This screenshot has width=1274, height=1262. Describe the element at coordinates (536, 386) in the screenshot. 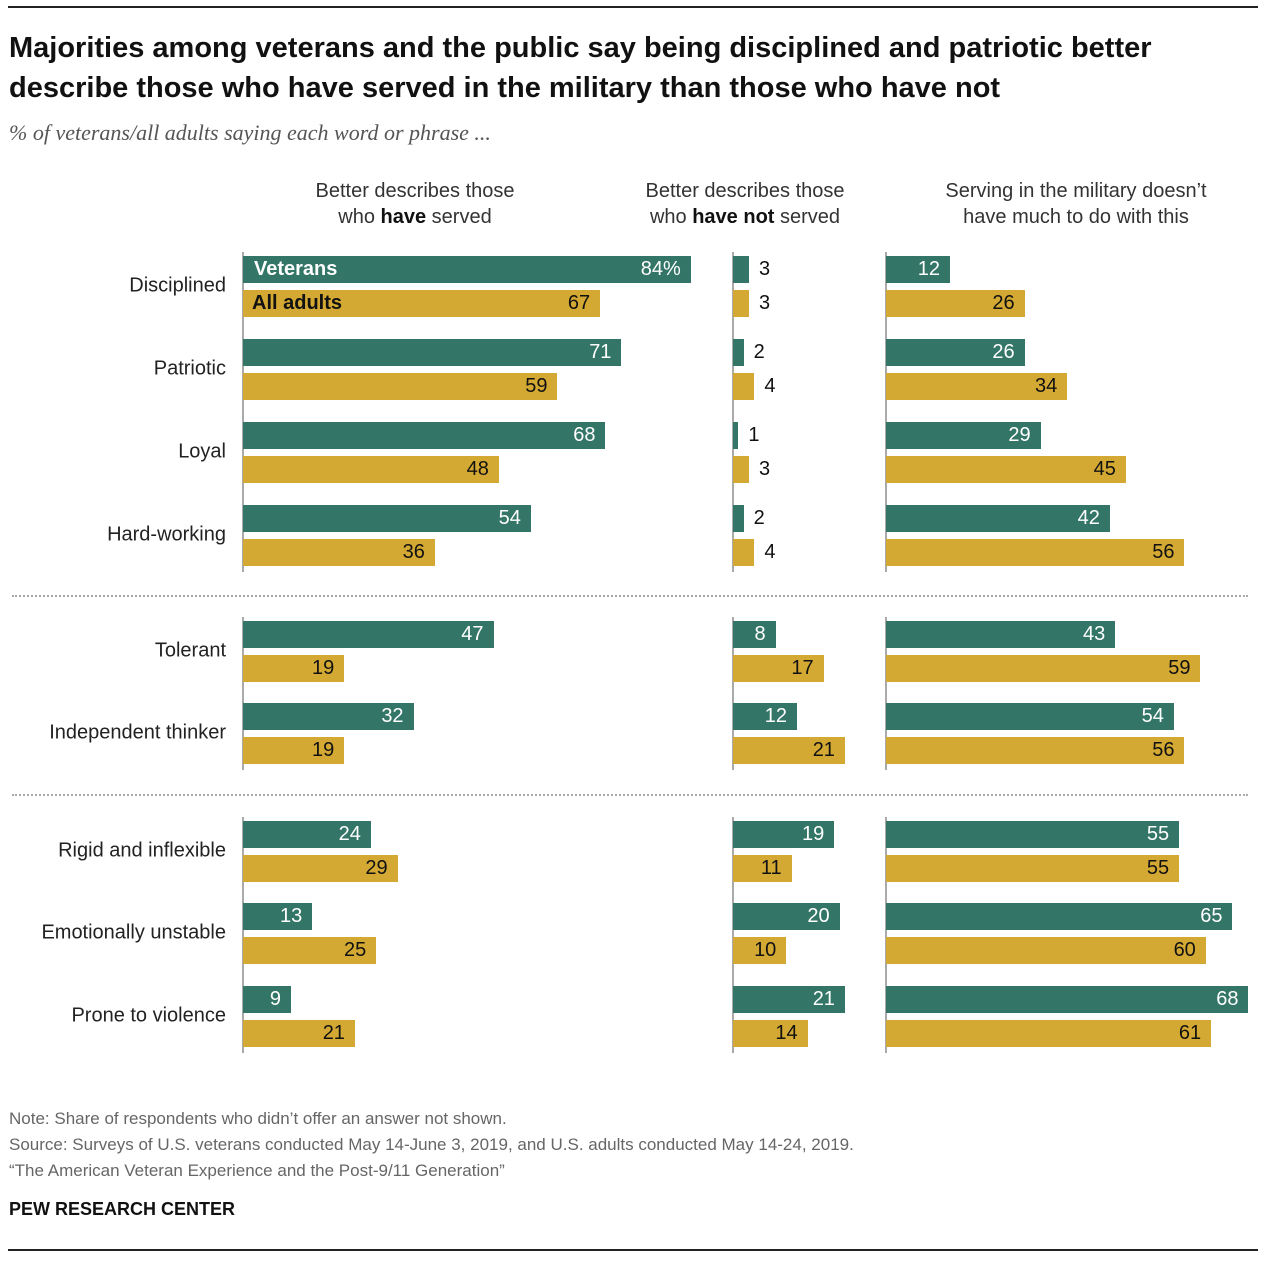

I see `value-label: 59` at that location.